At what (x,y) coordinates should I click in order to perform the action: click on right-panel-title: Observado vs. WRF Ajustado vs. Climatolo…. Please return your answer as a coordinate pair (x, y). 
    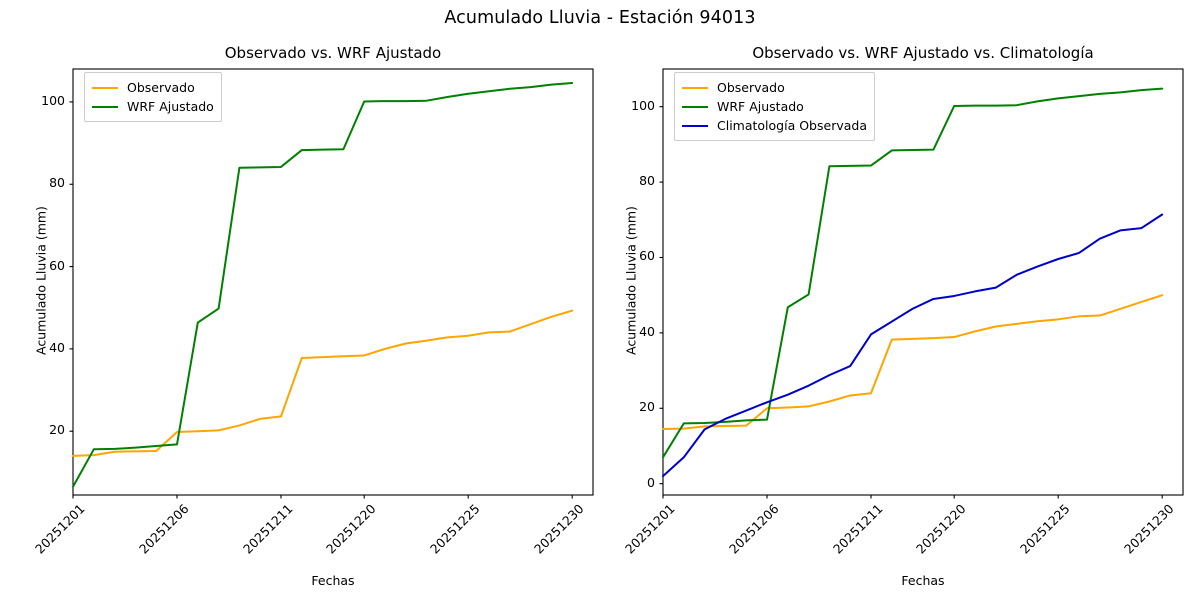
    Looking at the image, I should click on (923, 53).